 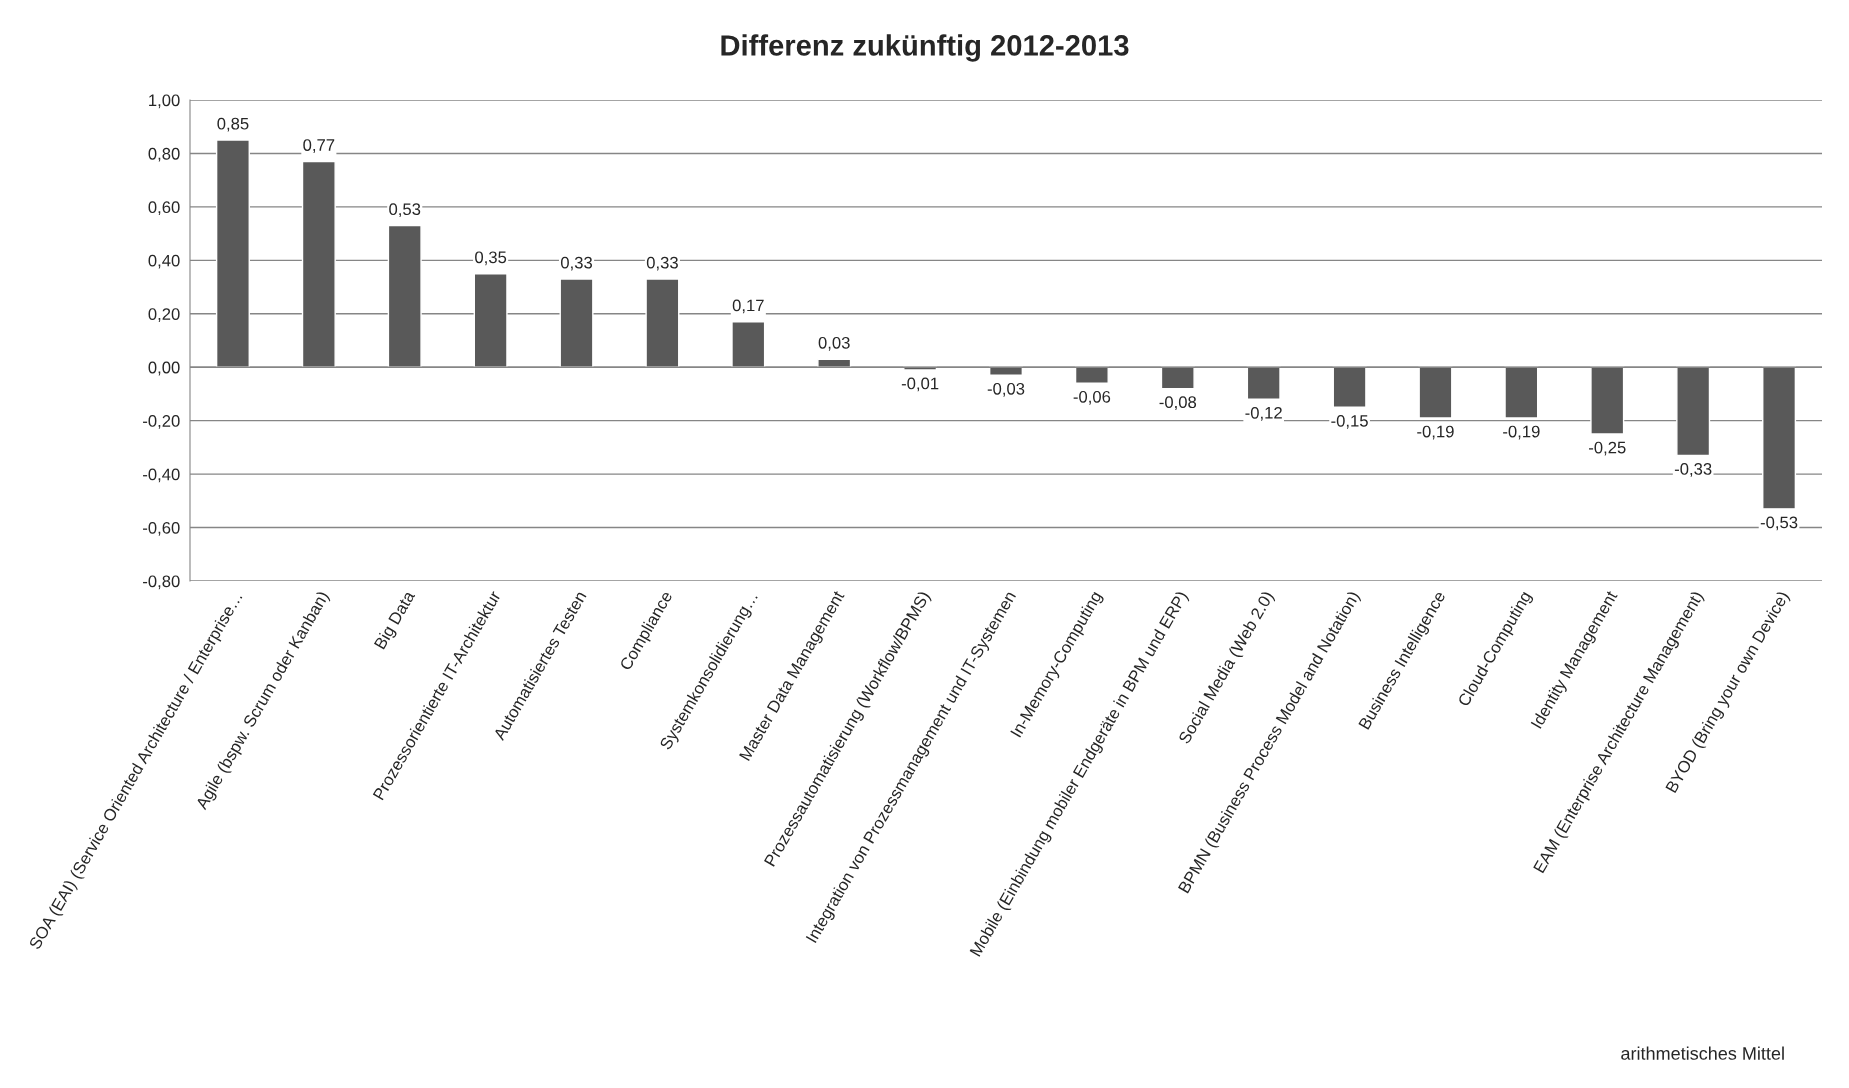 What do you see at coordinates (319, 146) in the screenshot?
I see `data-label: 0,77` at bounding box center [319, 146].